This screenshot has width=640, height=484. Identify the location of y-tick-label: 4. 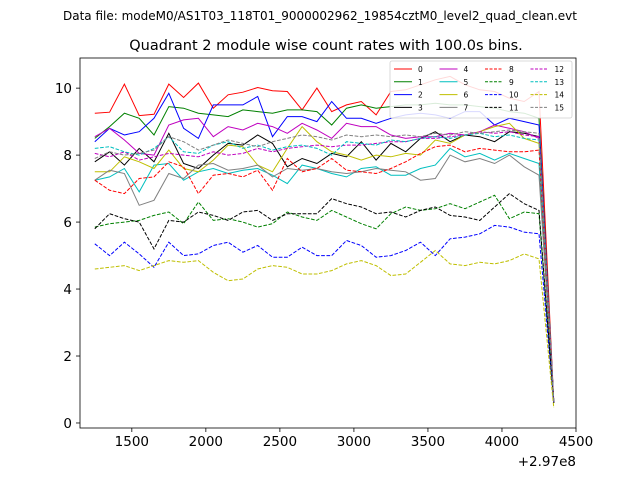
(67, 290).